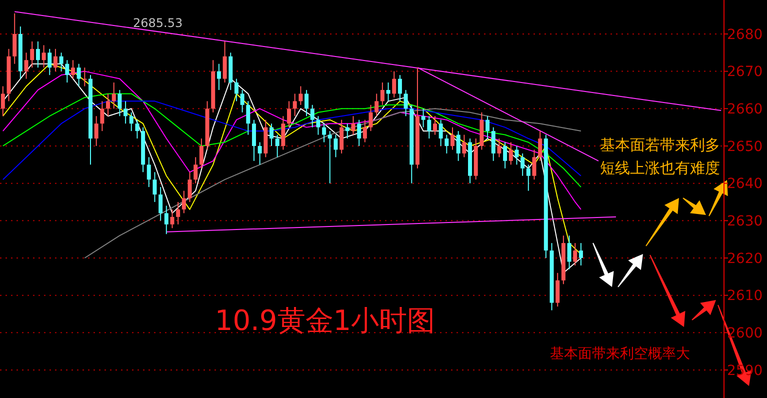  What do you see at coordinates (745, 72) in the screenshot?
I see `y-tick-label: 2670` at bounding box center [745, 72].